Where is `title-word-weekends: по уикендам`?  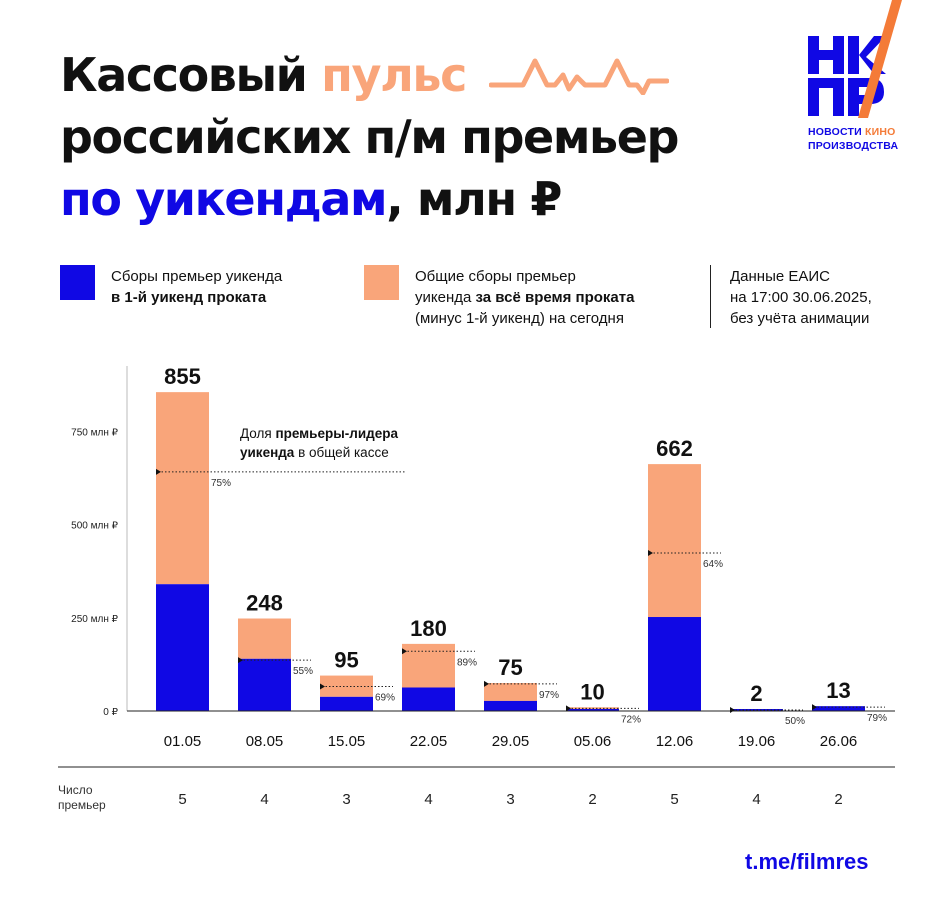 title-word-weekends: по уикендам is located at coordinates (224, 199).